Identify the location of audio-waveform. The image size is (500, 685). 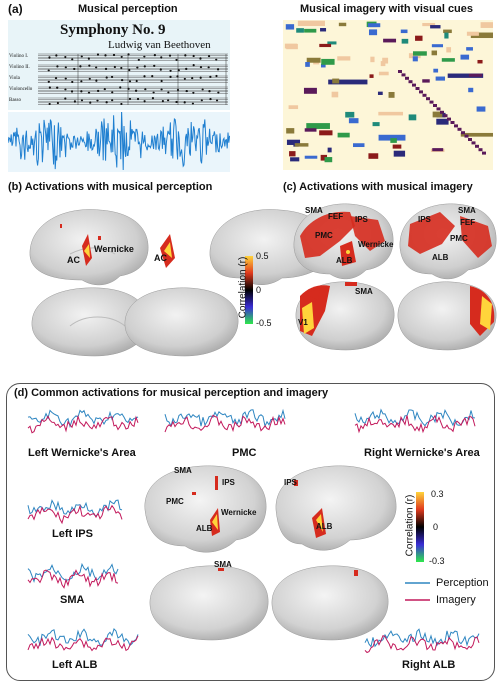
(119, 142).